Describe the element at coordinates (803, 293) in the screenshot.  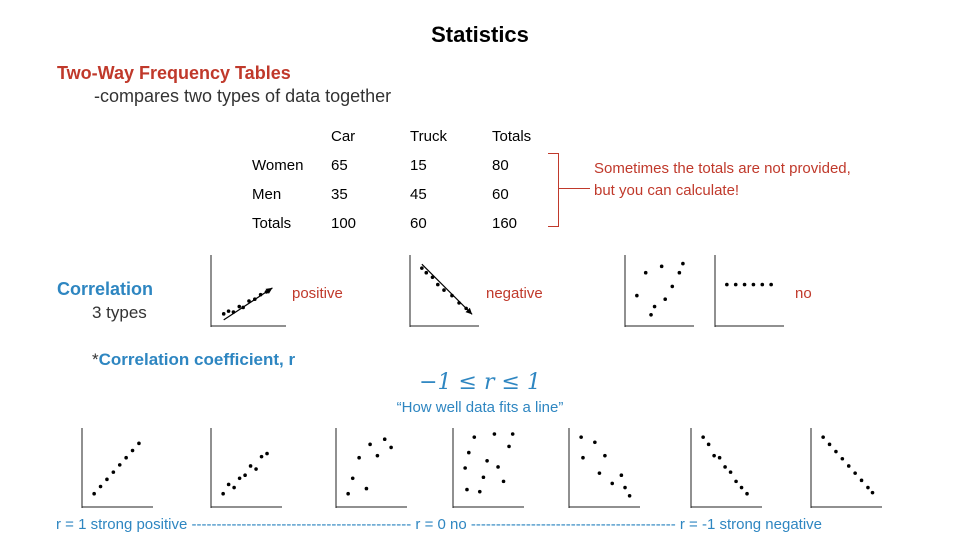
I see `no-correlation-label: no` at that location.